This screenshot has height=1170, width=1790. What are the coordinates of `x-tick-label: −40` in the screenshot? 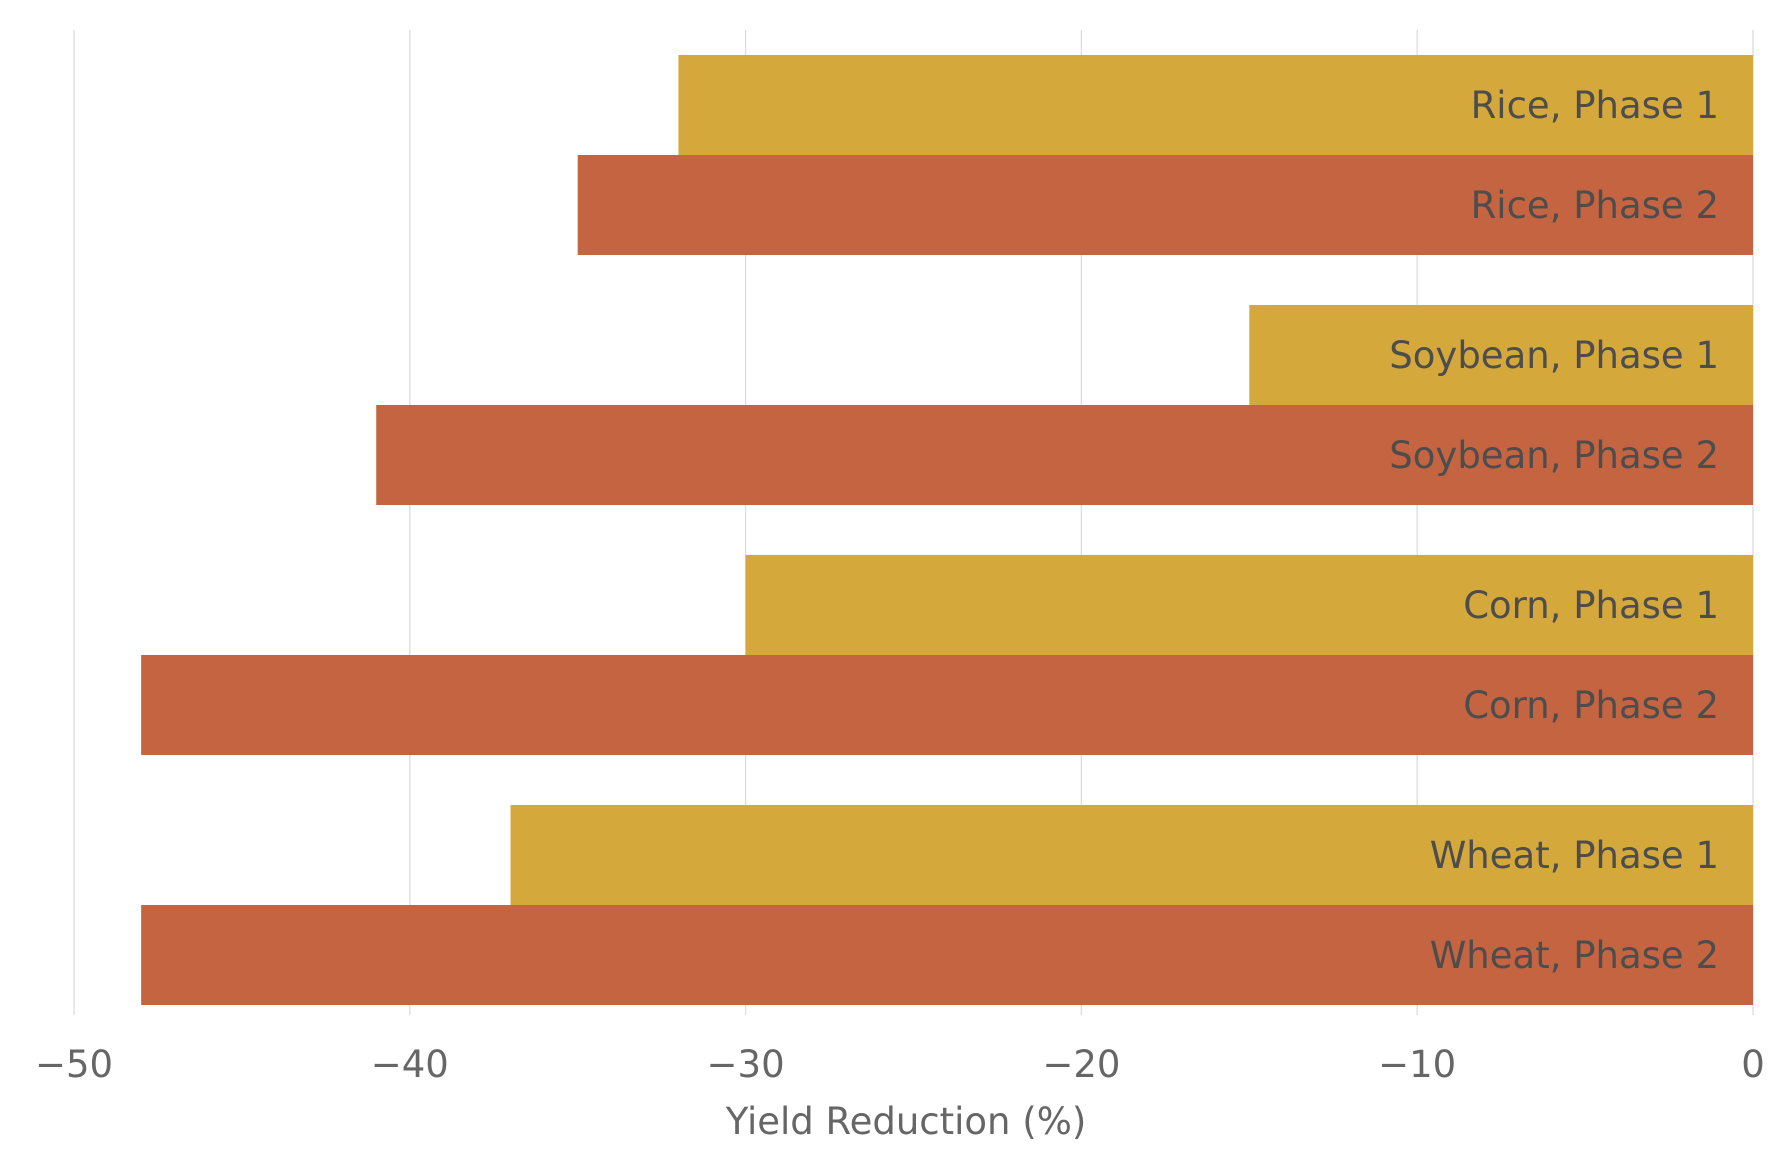 It's located at (410, 1064).